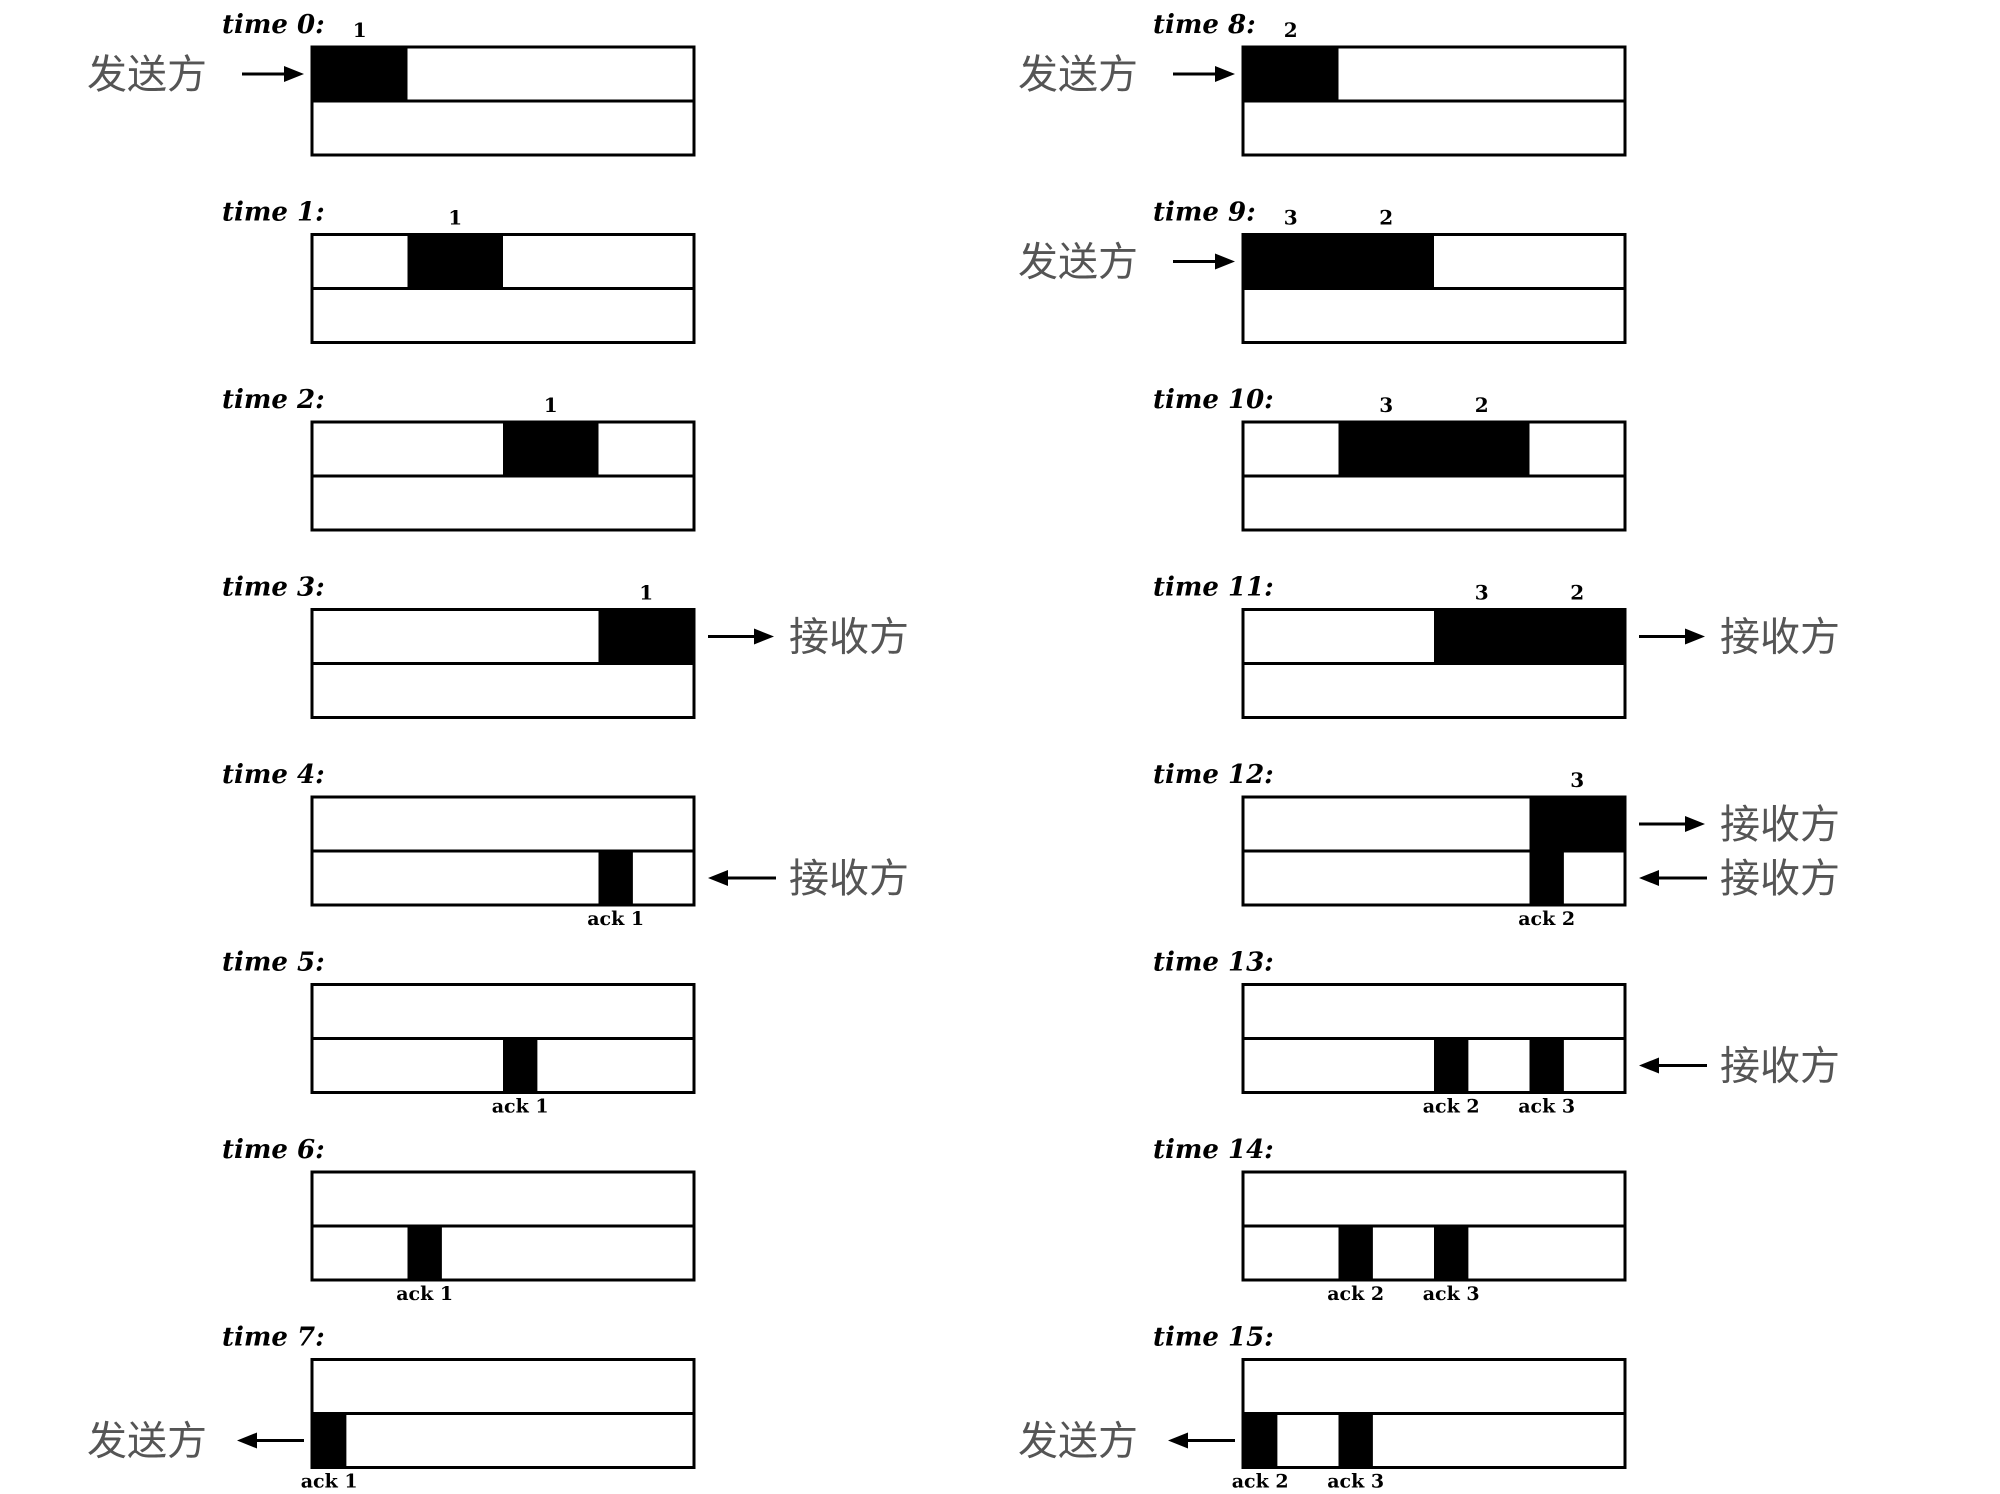  I want to click on panel-time-8: time 8: 2 发送方, so click(1322, 83).